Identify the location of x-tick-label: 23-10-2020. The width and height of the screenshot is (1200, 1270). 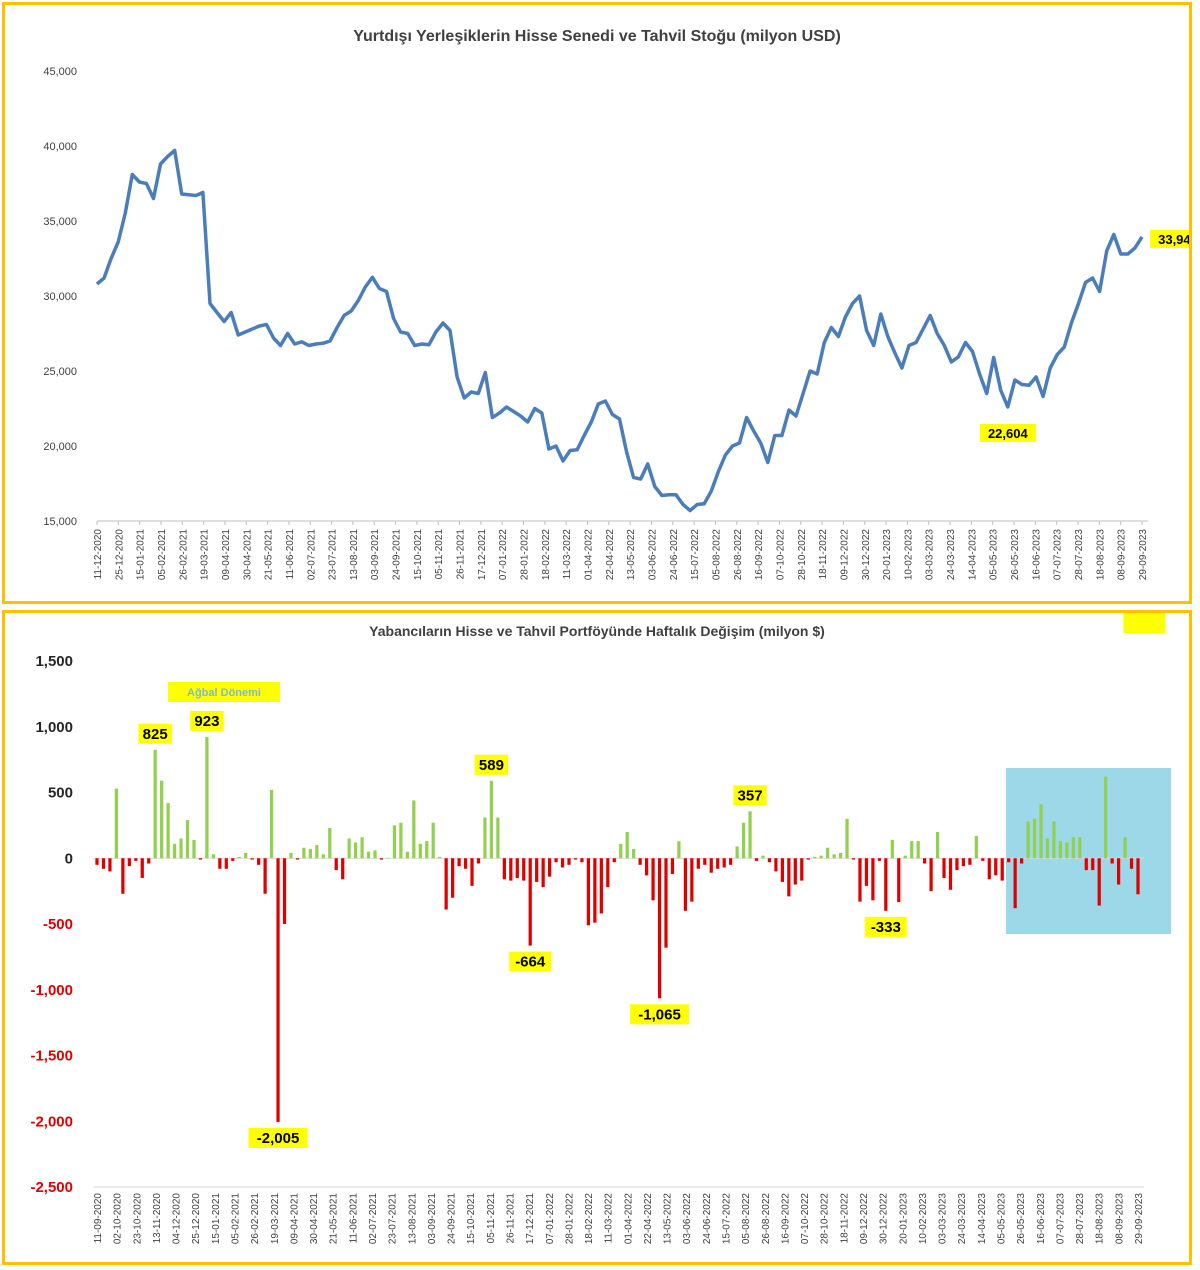
(137, 1219).